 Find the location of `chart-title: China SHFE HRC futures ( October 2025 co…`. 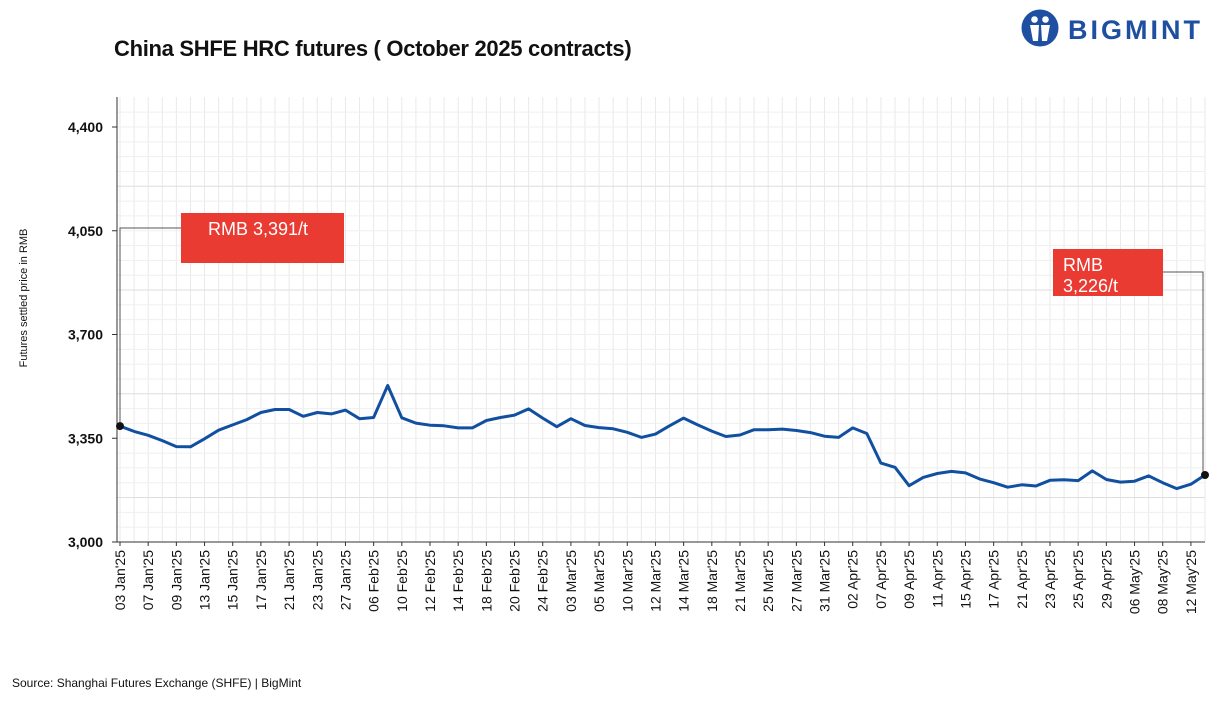

chart-title: China SHFE HRC futures ( October 2025 co… is located at coordinates (373, 48).